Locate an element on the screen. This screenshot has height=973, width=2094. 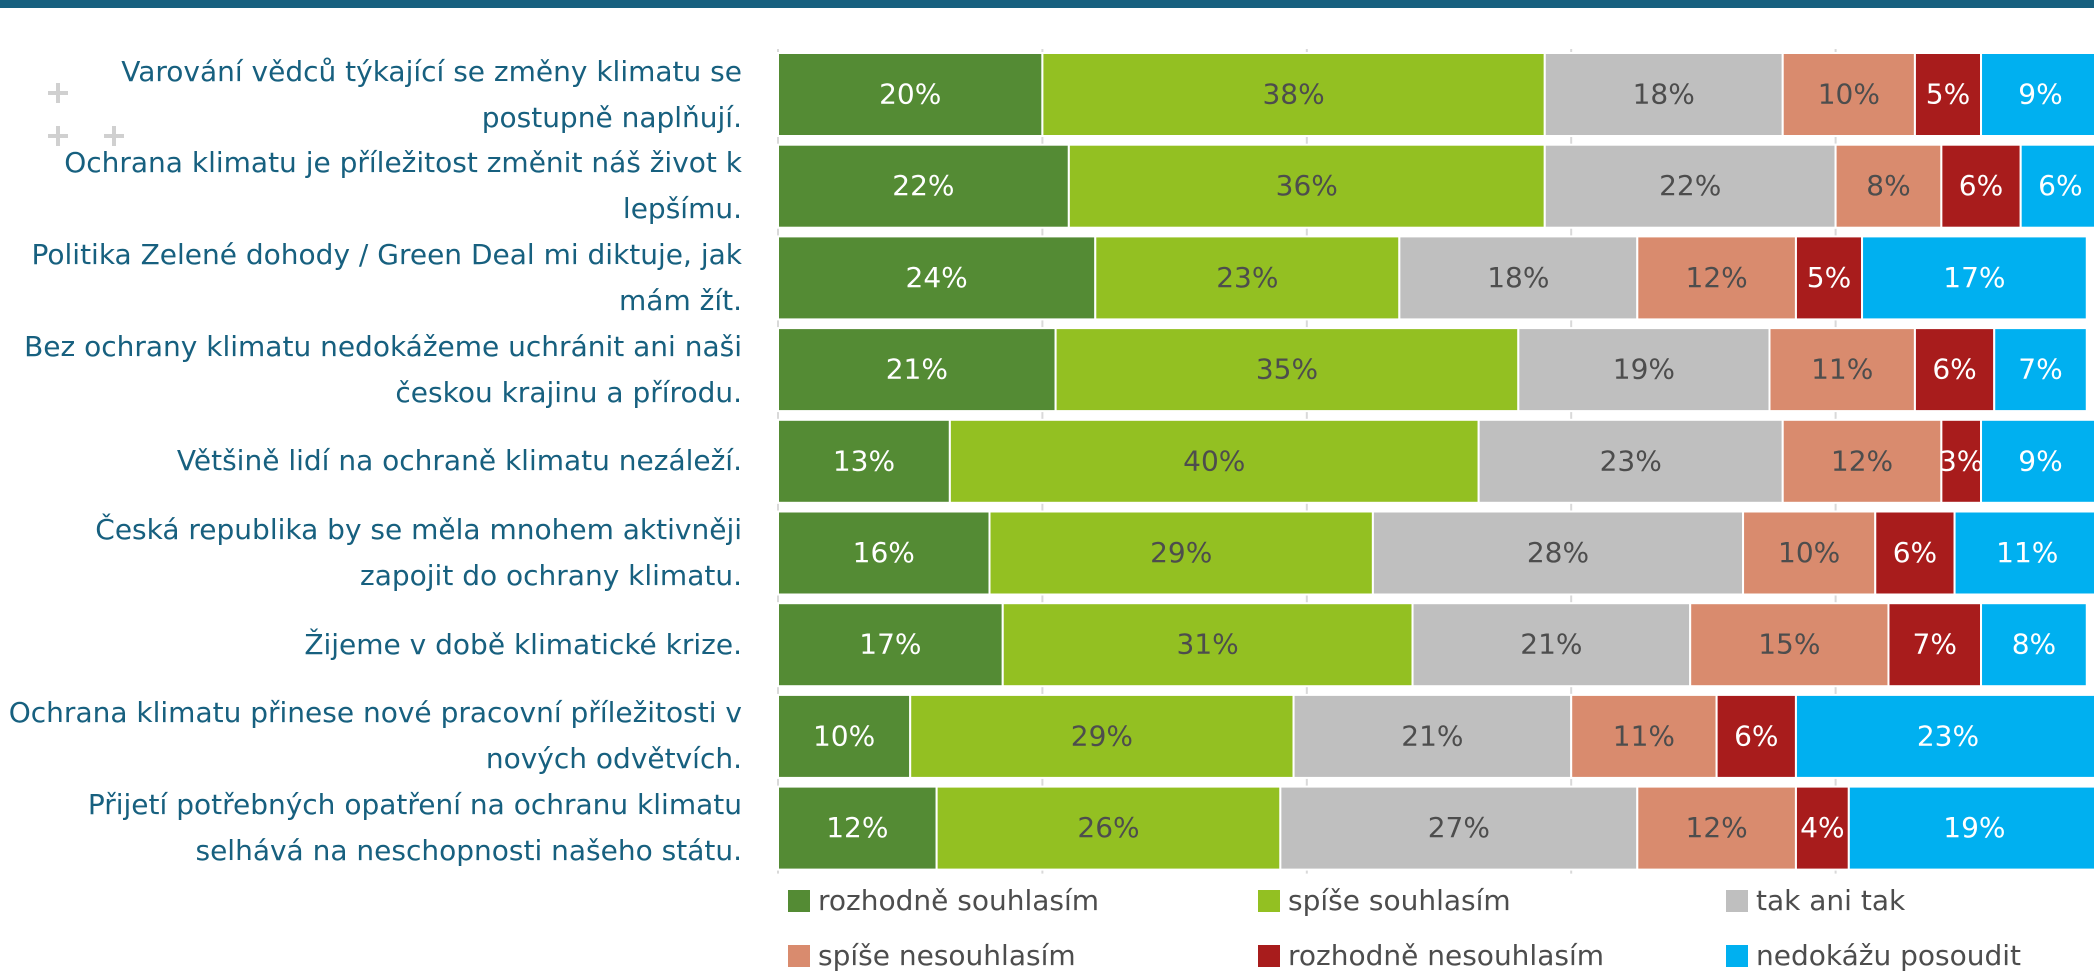
value-label: 20% is located at coordinates (910, 94).